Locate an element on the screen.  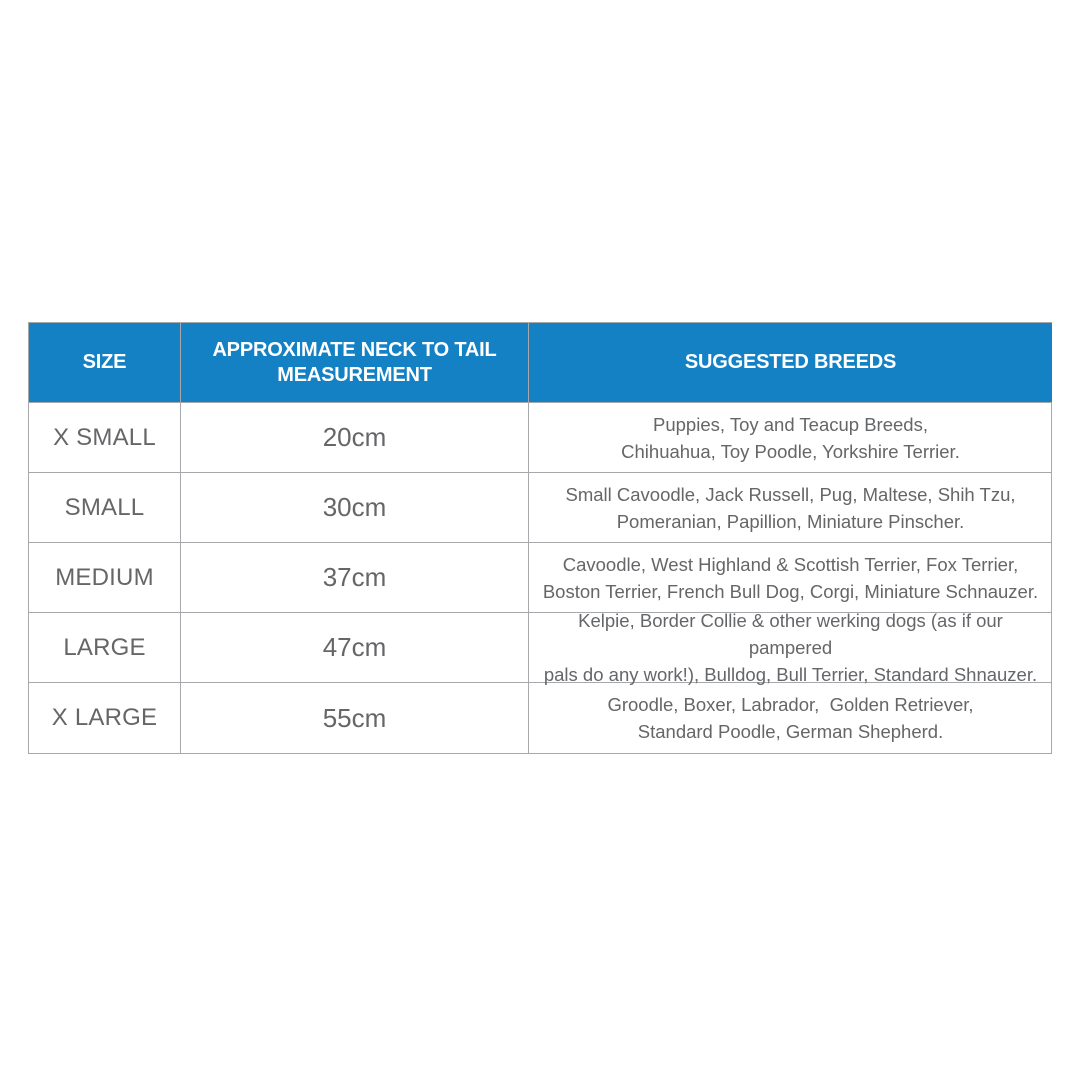
header-size-label: SIZE is located at coordinates (104, 362).